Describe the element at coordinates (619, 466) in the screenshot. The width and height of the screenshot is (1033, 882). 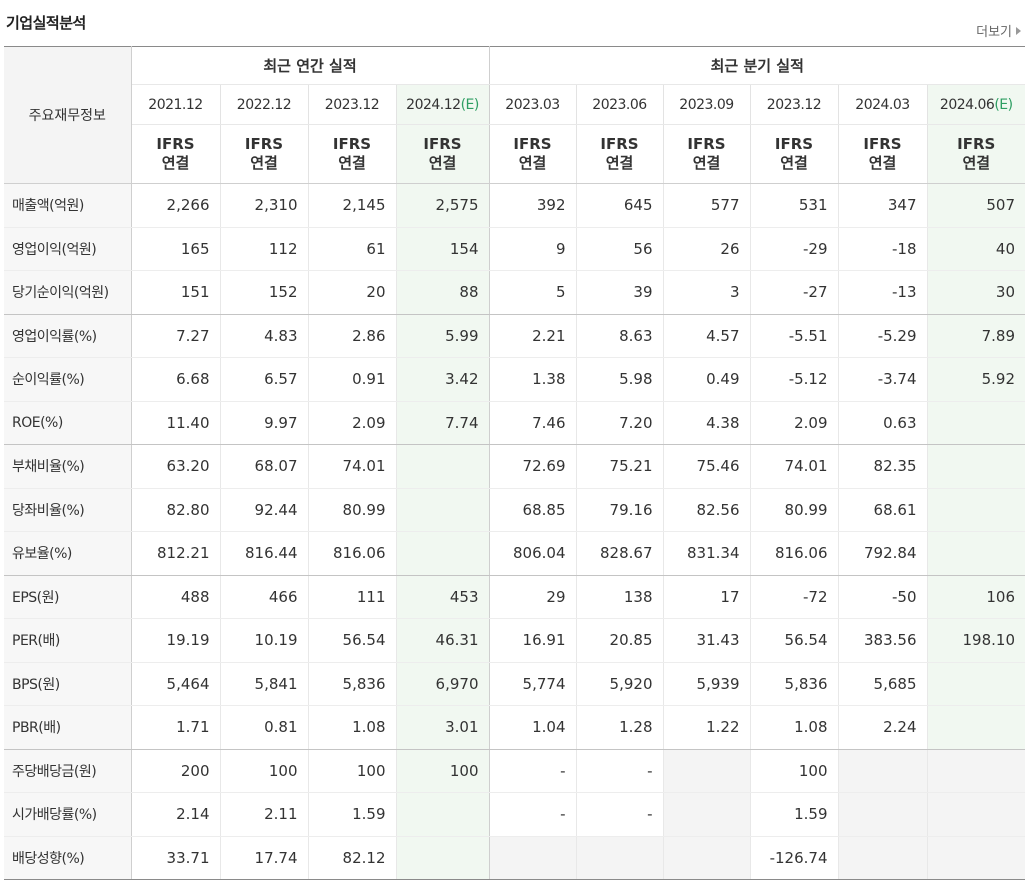
I see `value-cell: 75.21` at that location.